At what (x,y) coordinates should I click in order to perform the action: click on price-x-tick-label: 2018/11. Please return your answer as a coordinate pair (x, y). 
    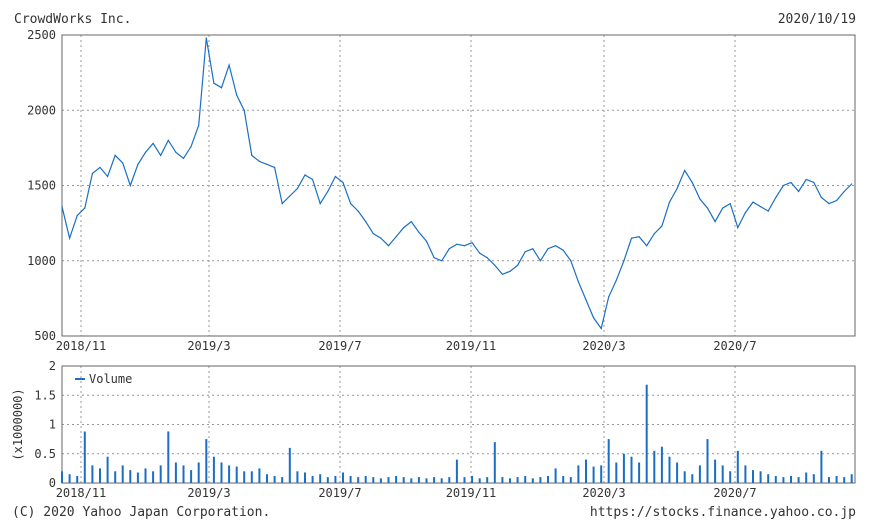
    Looking at the image, I should click on (81, 346).